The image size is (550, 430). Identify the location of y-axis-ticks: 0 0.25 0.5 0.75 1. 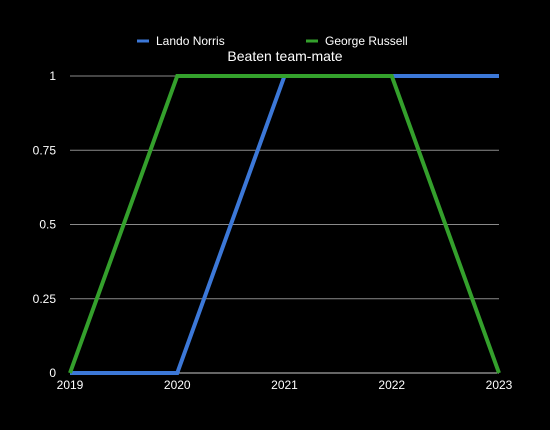
(45, 224).